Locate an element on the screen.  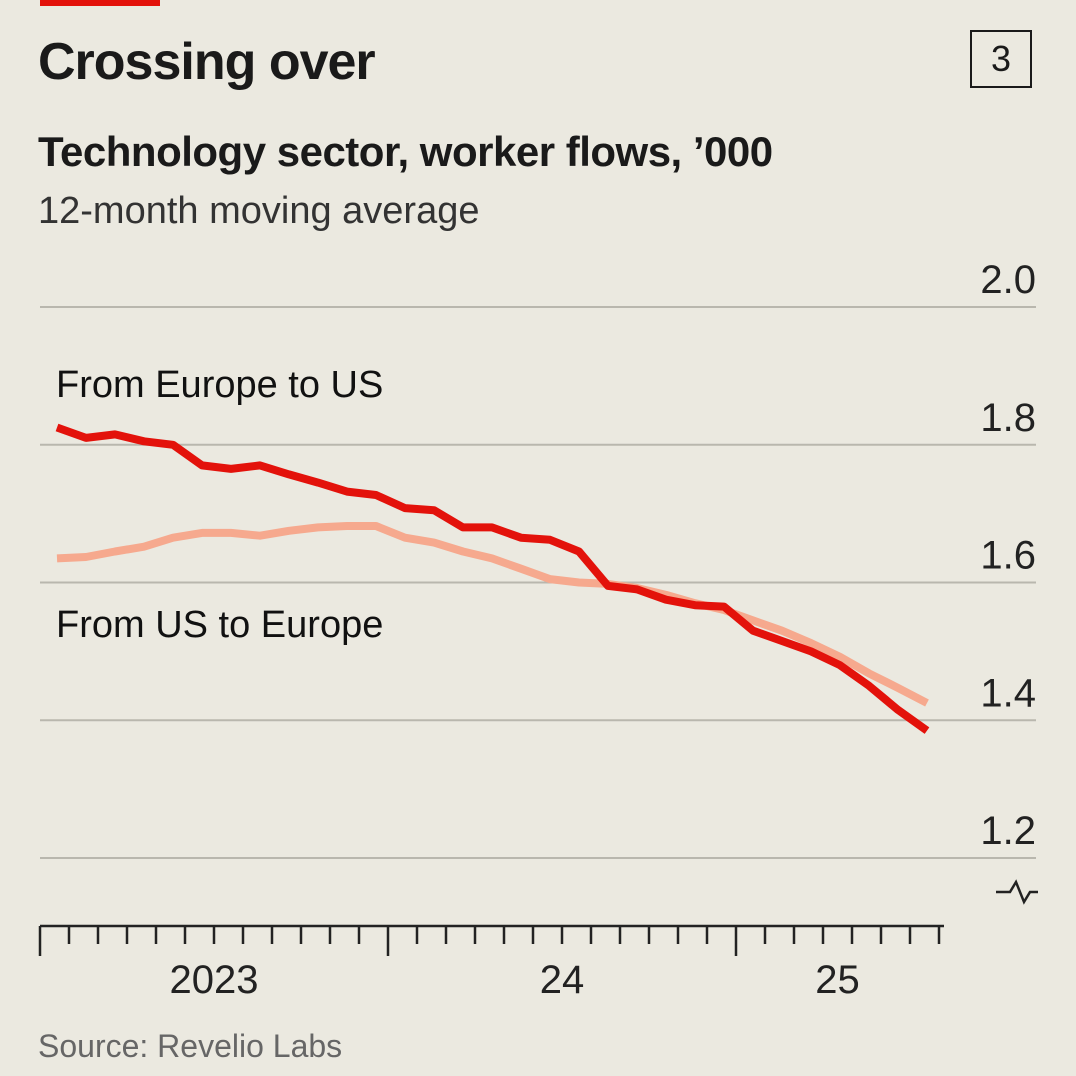
chart-subtitle: Technology sector, worker flows, ’000 is located at coordinates (405, 151).